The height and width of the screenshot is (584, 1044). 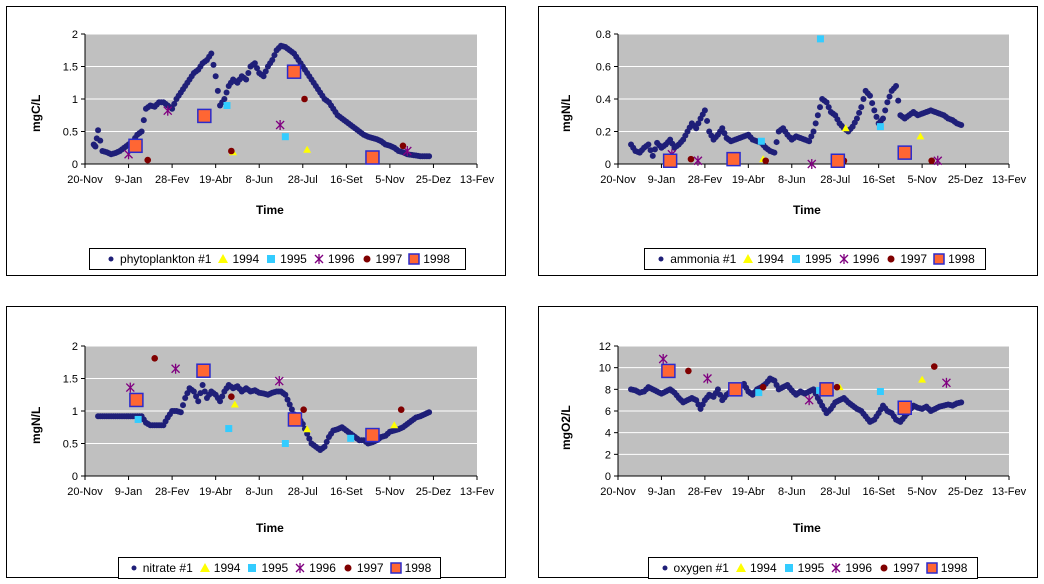 I want to click on legend-label: 1996, so click(x=866, y=259).